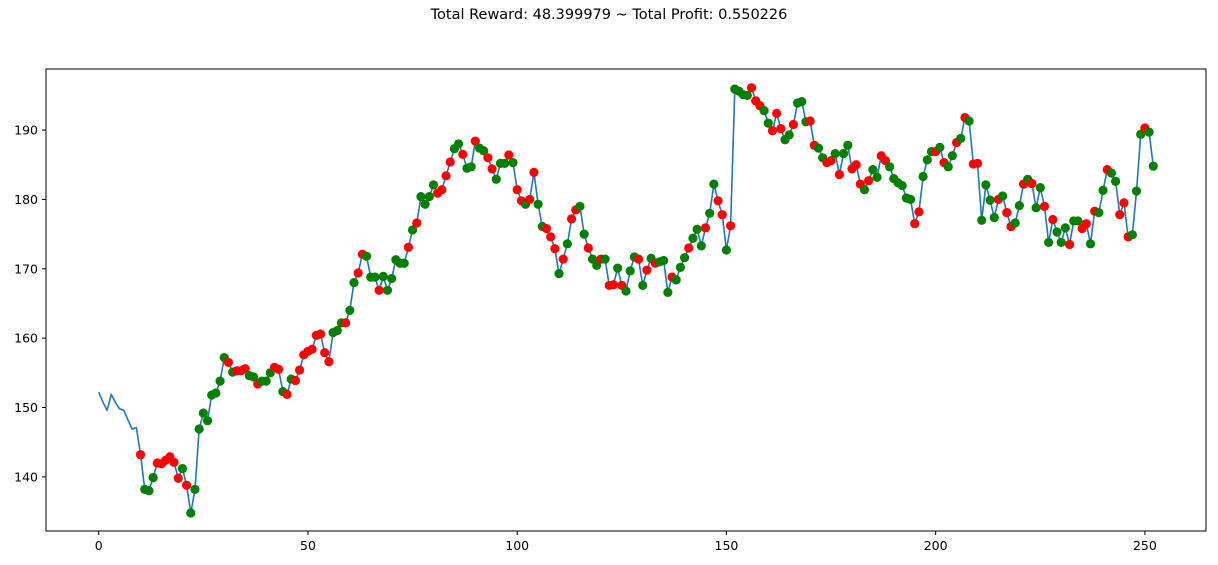 The height and width of the screenshot is (565, 1218). Describe the element at coordinates (517, 545) in the screenshot. I see `x-tick-label: 100` at that location.